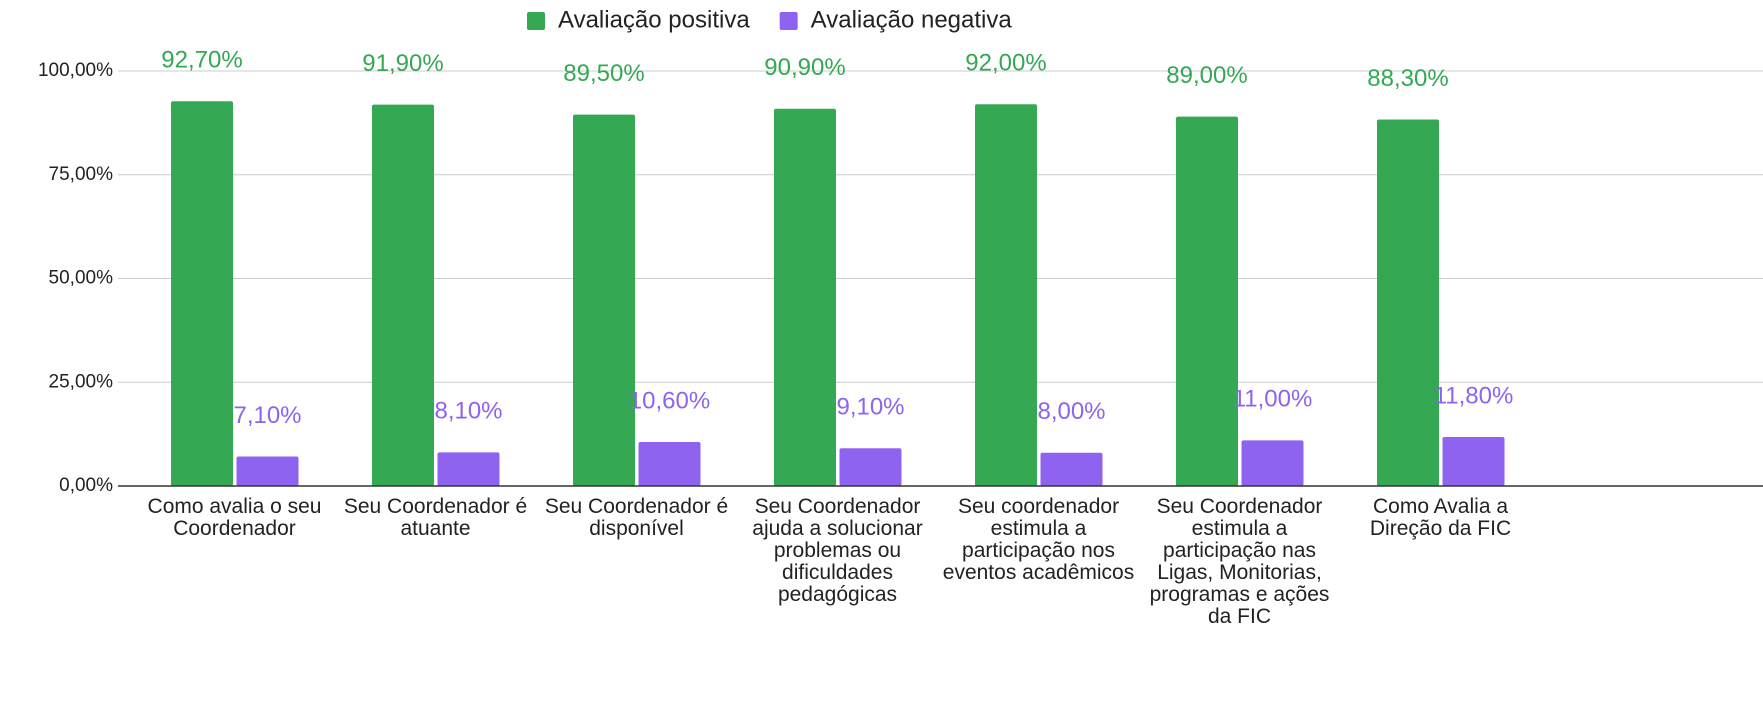 This screenshot has height=714, width=1763. Describe the element at coordinates (81, 278) in the screenshot. I see `y-tick-label: 50,00%` at that location.